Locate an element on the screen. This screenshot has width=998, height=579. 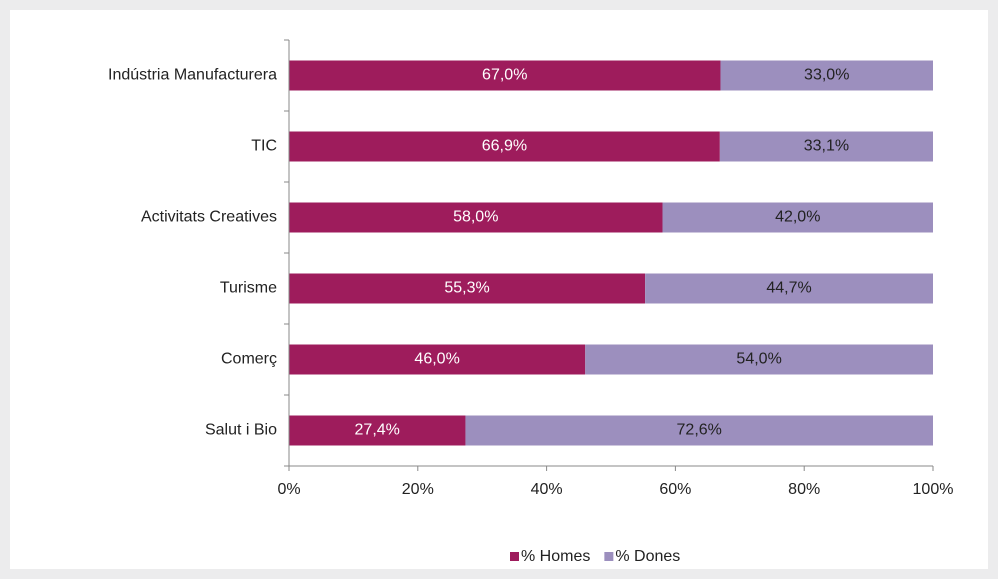
data-label: 27,4% is located at coordinates (377, 430).